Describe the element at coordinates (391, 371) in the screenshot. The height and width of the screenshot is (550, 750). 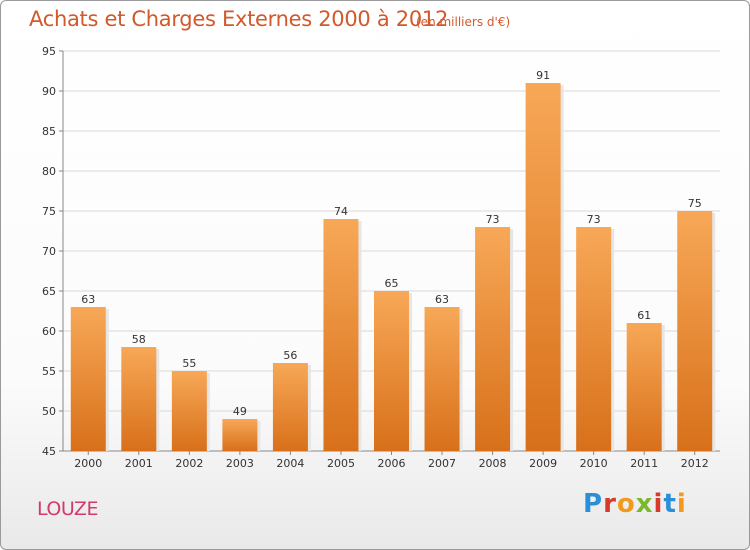
I see `bar-2006` at that location.